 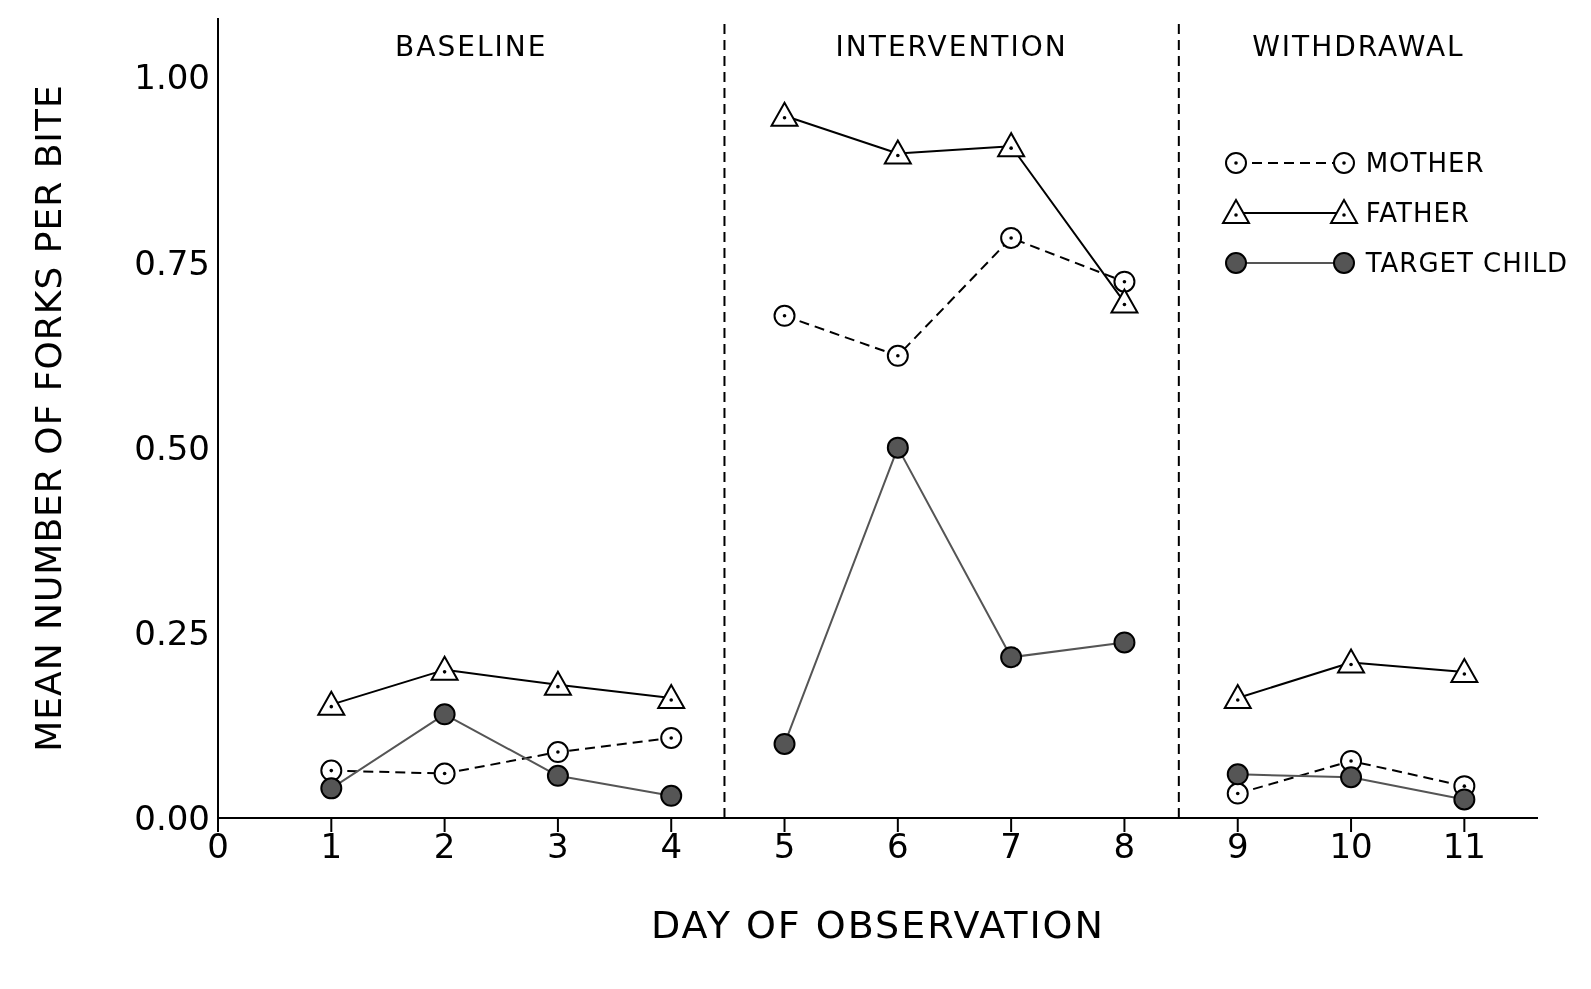 What do you see at coordinates (1124, 846) in the screenshot?
I see `x-tick-label: 8` at bounding box center [1124, 846].